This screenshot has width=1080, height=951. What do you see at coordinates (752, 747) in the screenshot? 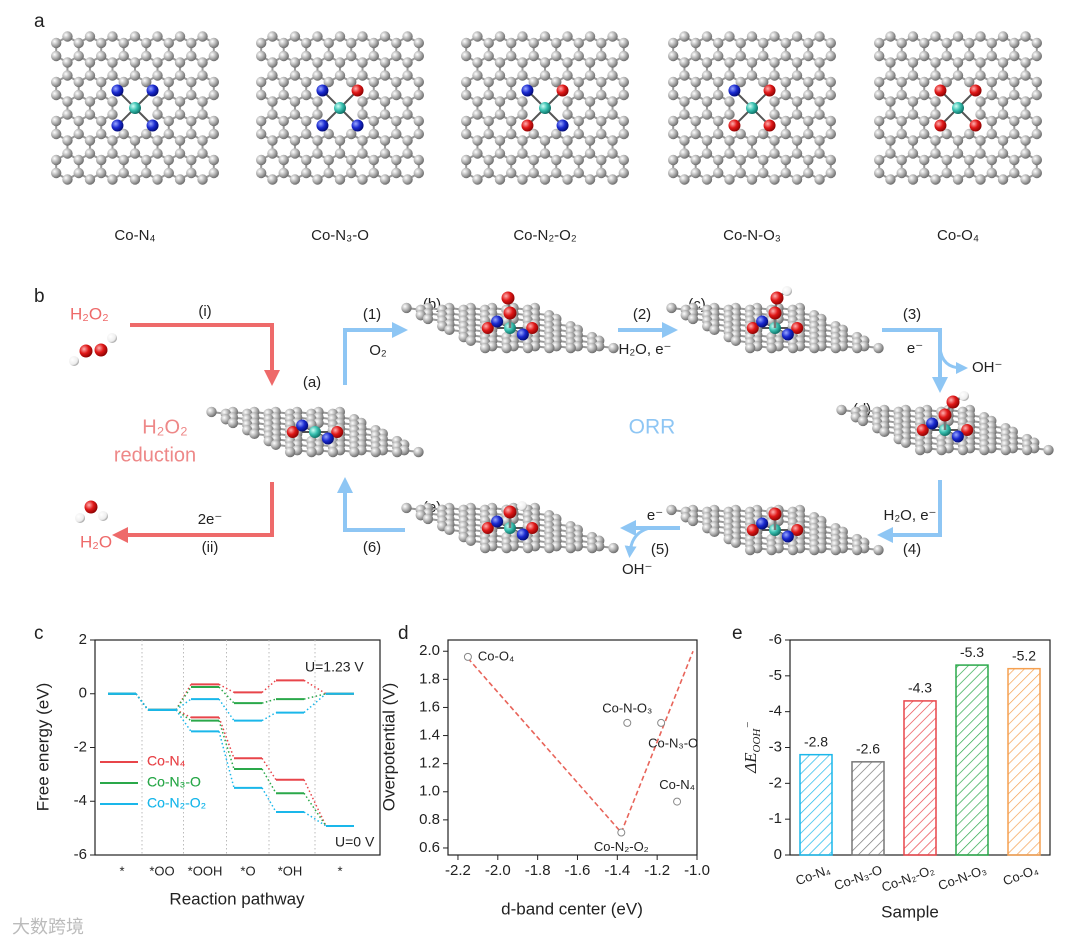
I see `y-axis-label: ΔEOOH−` at bounding box center [752, 747].